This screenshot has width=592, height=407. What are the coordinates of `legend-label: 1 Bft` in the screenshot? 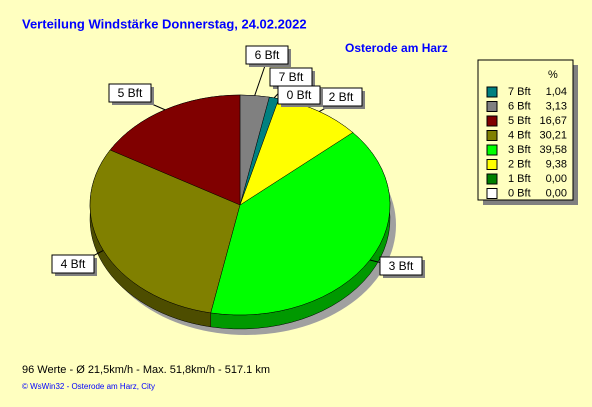 It's located at (519, 179).